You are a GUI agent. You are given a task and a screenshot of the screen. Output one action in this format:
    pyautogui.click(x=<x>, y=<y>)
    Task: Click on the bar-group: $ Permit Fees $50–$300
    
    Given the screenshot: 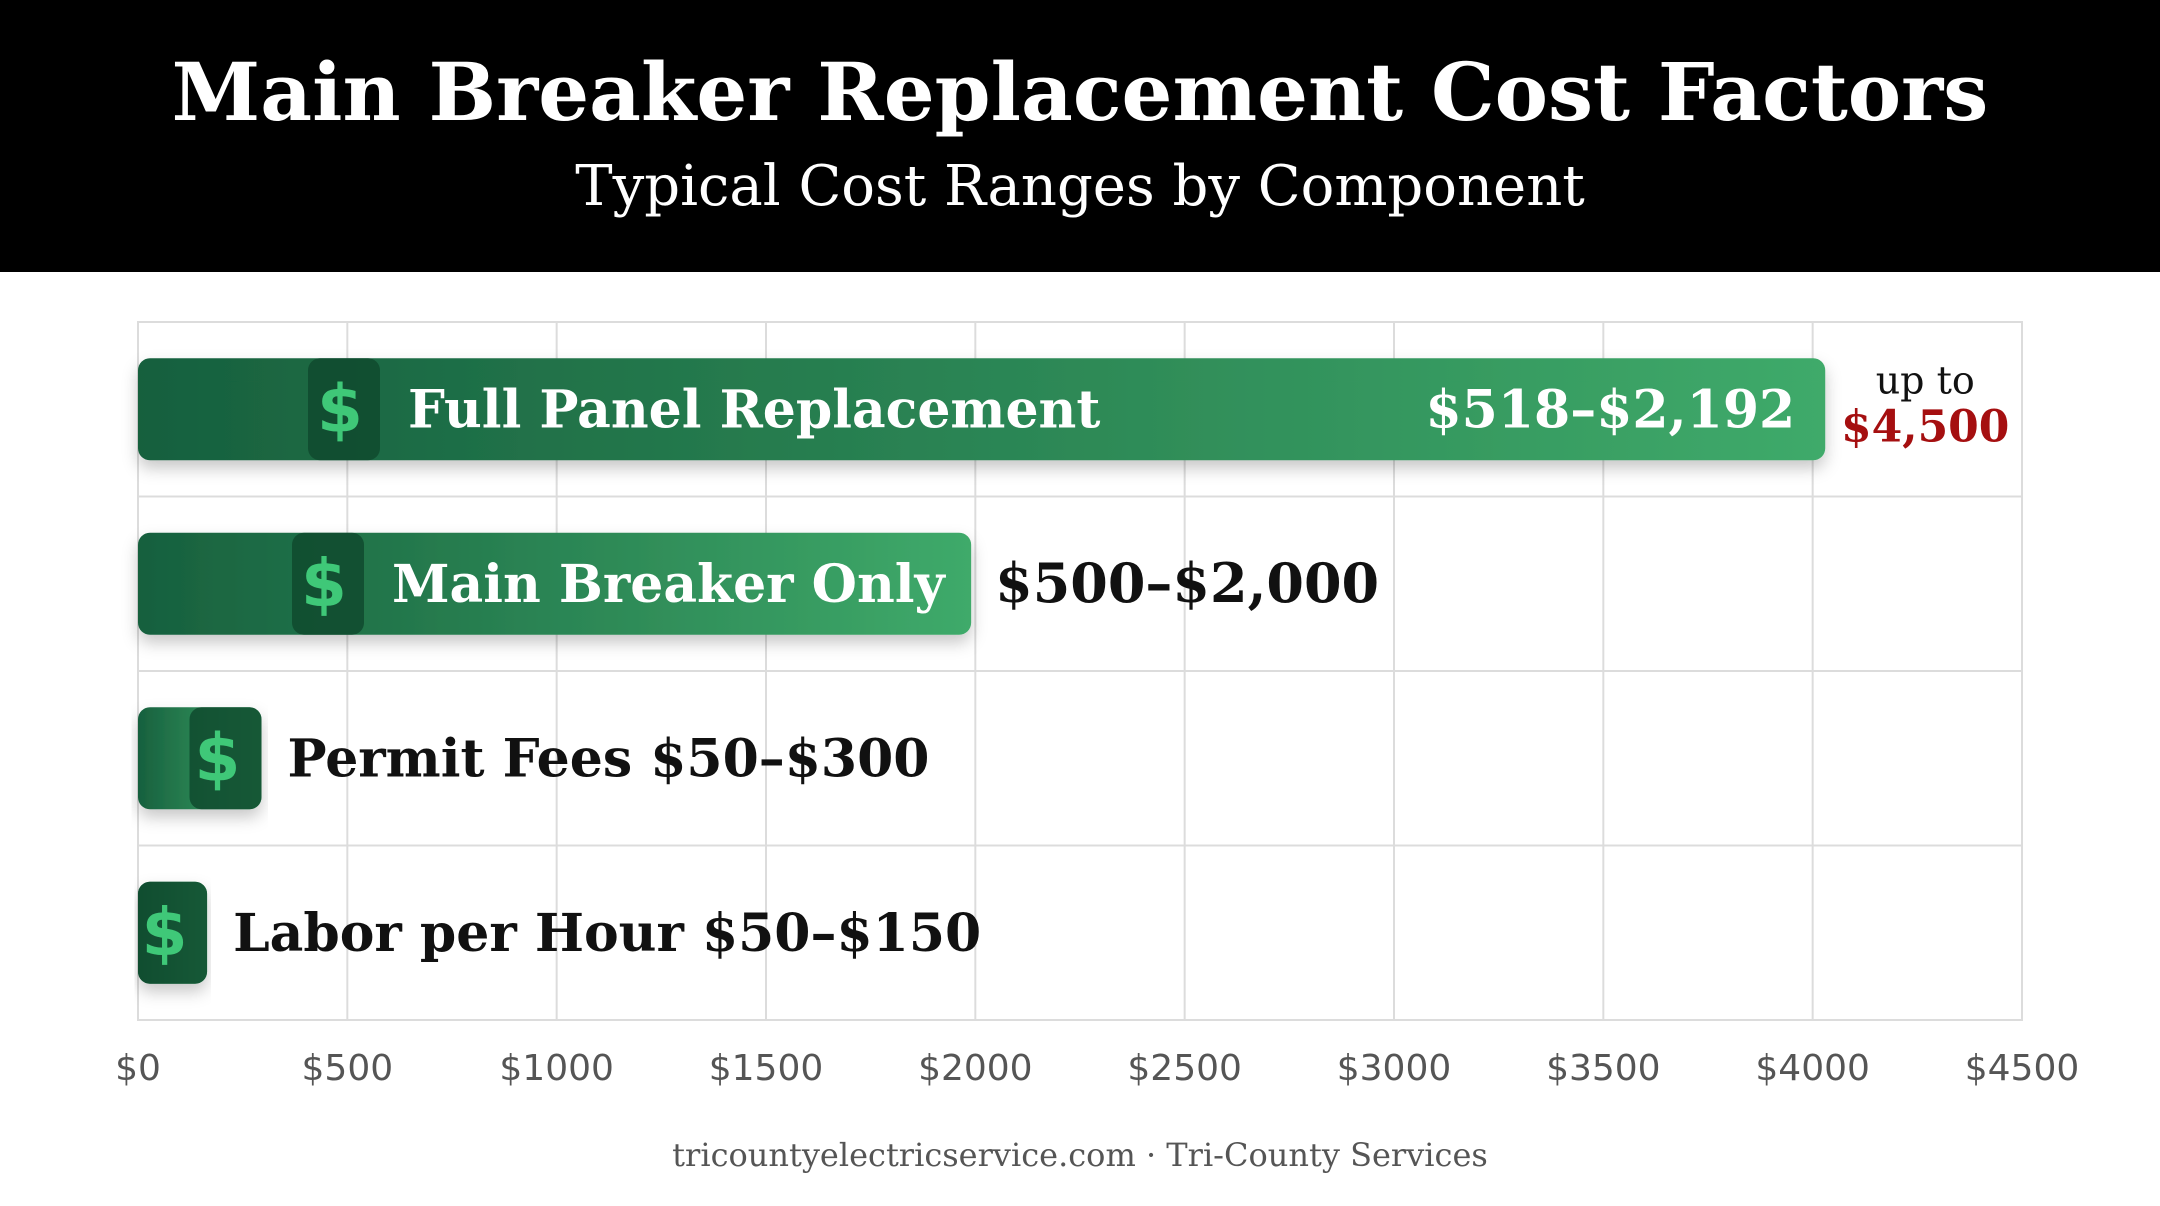 What is the action you would take?
    pyautogui.click(x=534, y=758)
    